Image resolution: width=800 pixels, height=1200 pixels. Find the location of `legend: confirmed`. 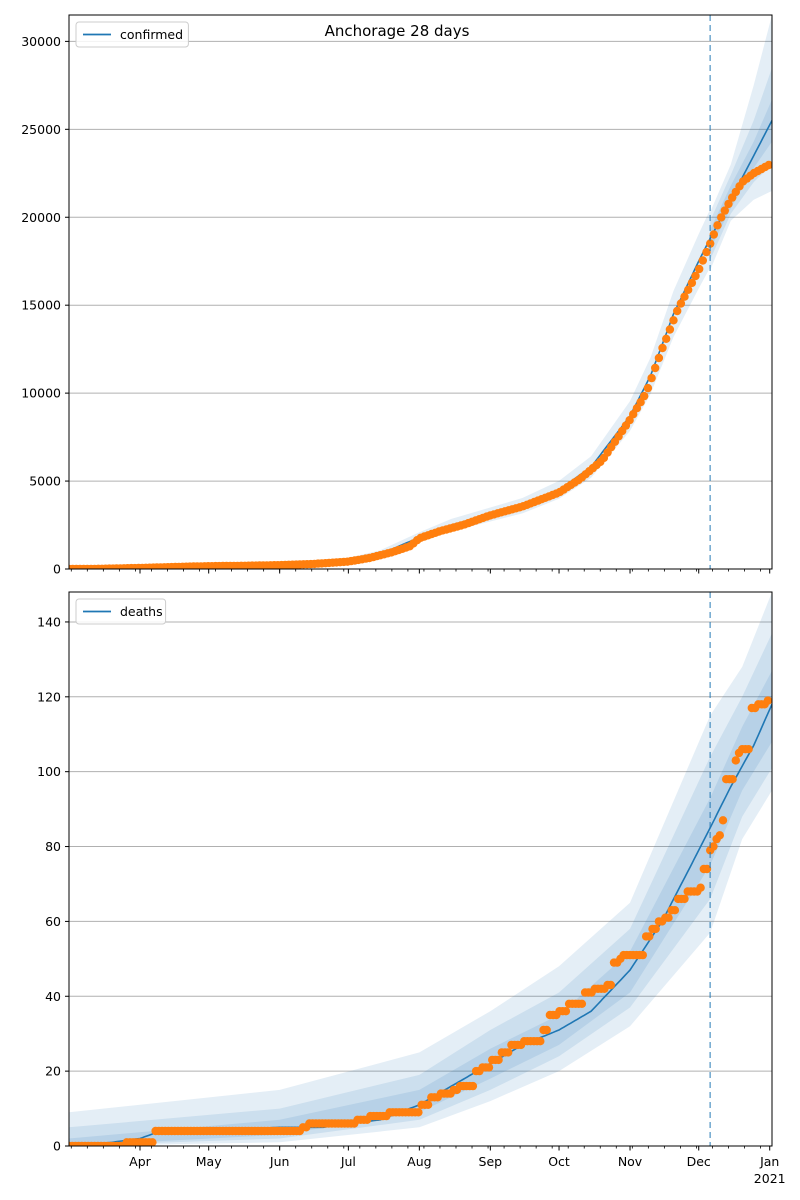

legend: confirmed is located at coordinates (132, 34).